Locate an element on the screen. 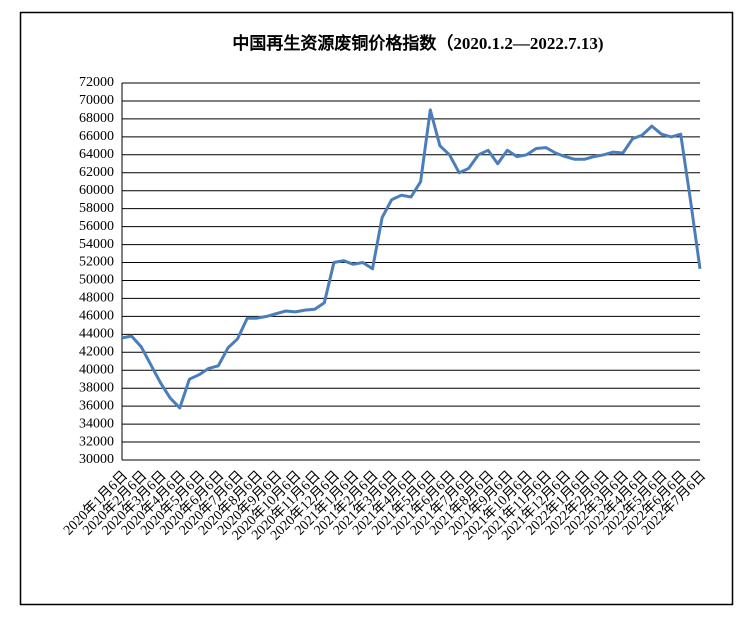  y-tick-label: 62000 is located at coordinates (96, 172).